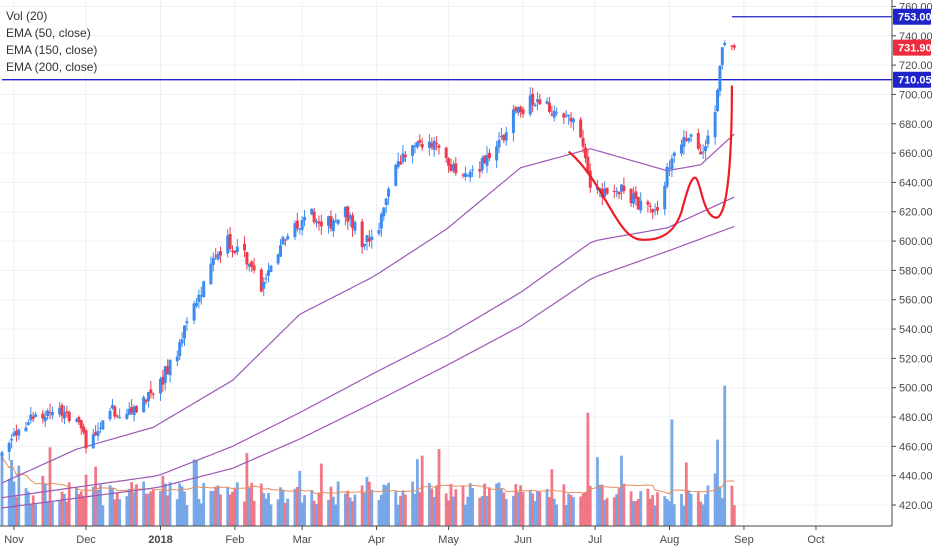 The image size is (932, 550). What do you see at coordinates (27, 16) in the screenshot?
I see `legend-volume: Vol (20)` at bounding box center [27, 16].